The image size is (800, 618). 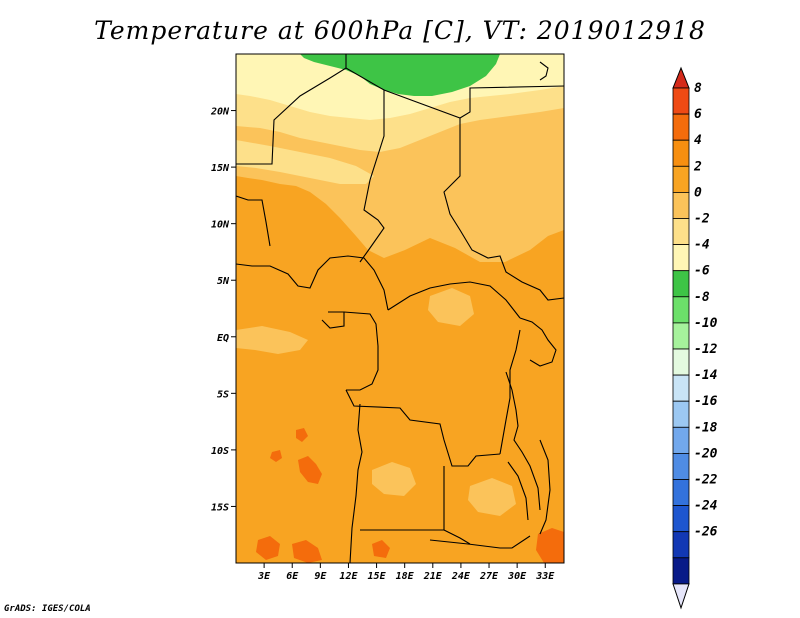 I want to click on lon-tick-label: 6E, so click(x=292, y=576).